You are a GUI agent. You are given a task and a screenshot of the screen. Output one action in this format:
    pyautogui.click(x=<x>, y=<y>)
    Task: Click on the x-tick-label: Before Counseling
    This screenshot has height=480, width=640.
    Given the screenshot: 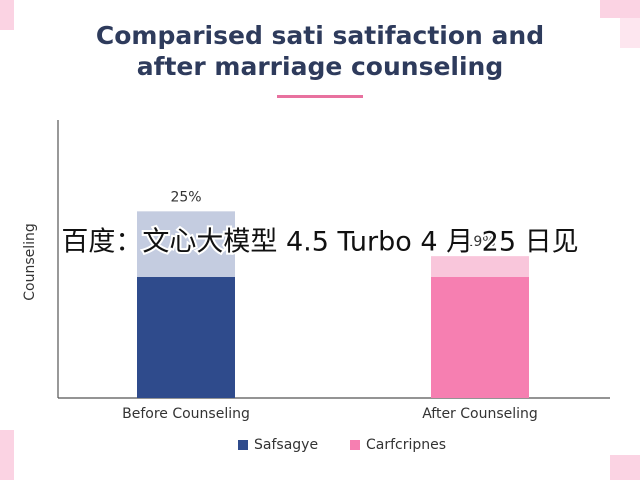 What is the action you would take?
    pyautogui.click(x=186, y=414)
    